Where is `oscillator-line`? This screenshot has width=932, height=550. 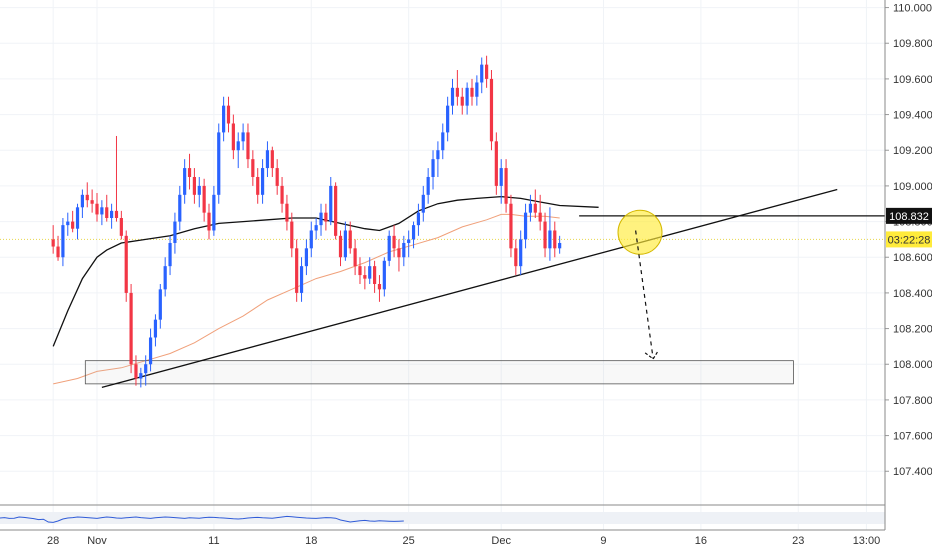
oscillator-line is located at coordinates (202, 519).